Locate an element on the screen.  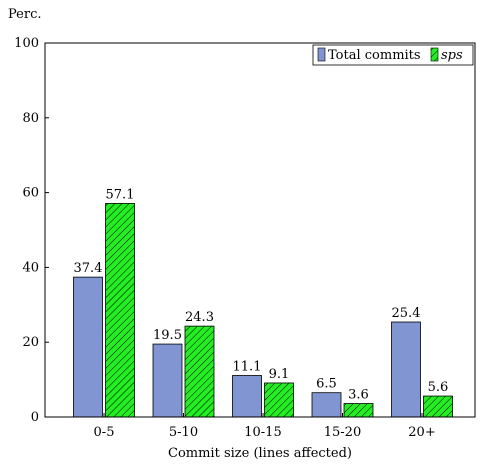
y-tick-label: 100 is located at coordinates (26, 43).